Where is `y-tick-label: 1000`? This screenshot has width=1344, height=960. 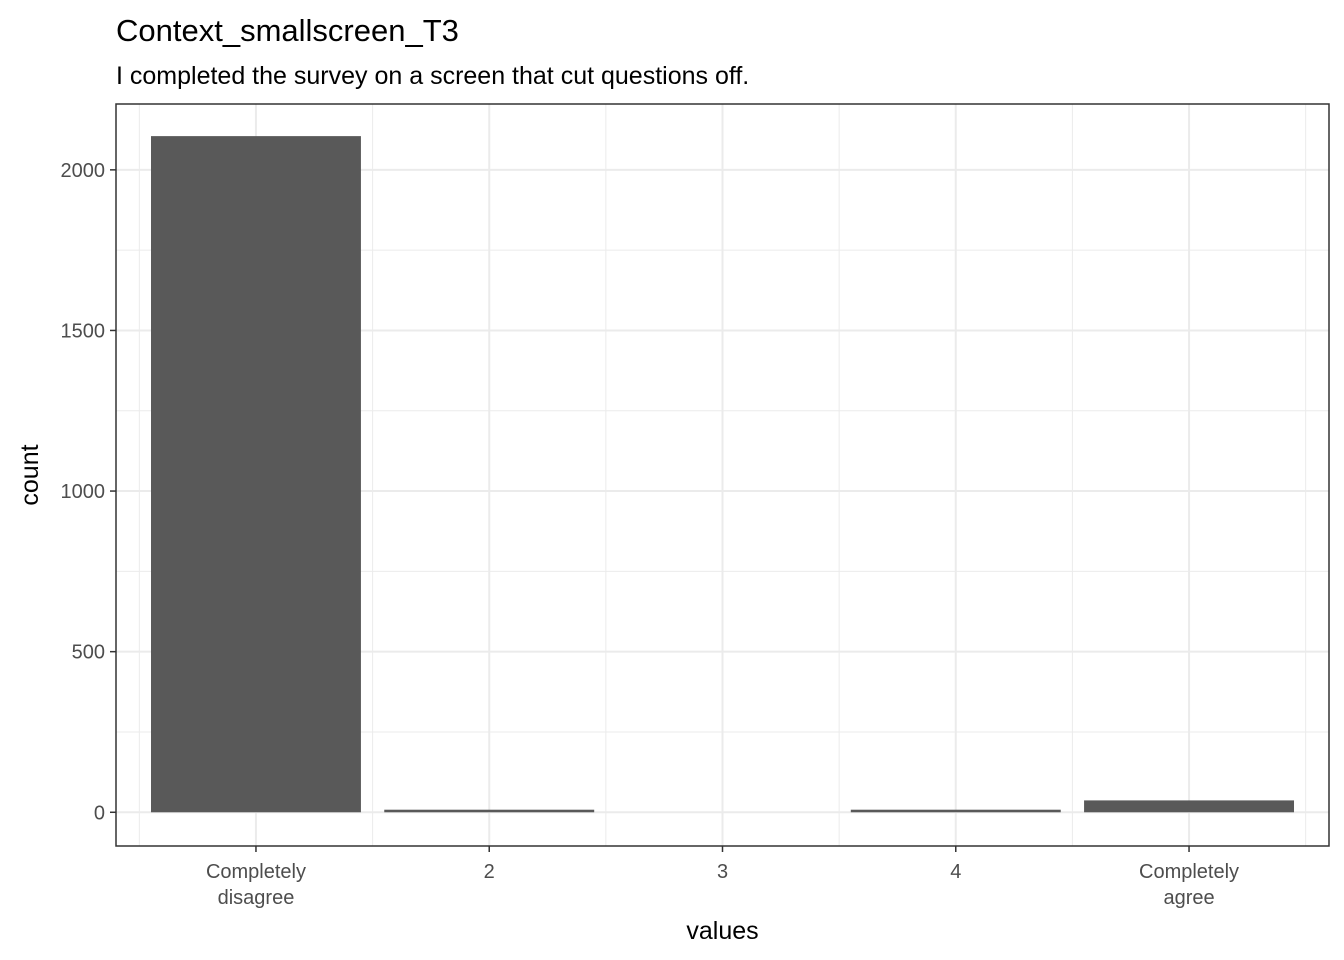 y-tick-label: 1000 is located at coordinates (83, 492).